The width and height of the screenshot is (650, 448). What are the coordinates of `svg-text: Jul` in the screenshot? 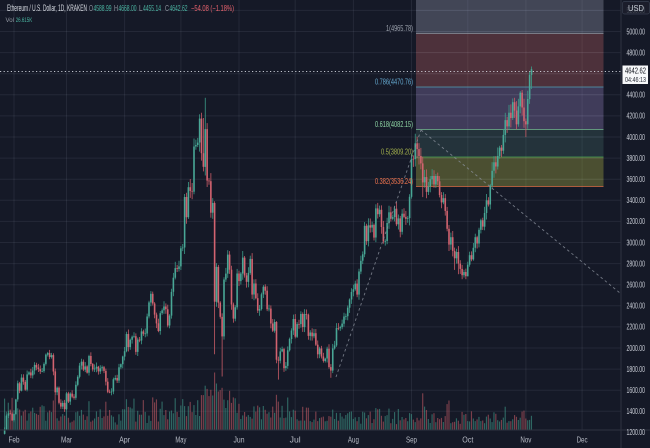 It's located at (295, 440).